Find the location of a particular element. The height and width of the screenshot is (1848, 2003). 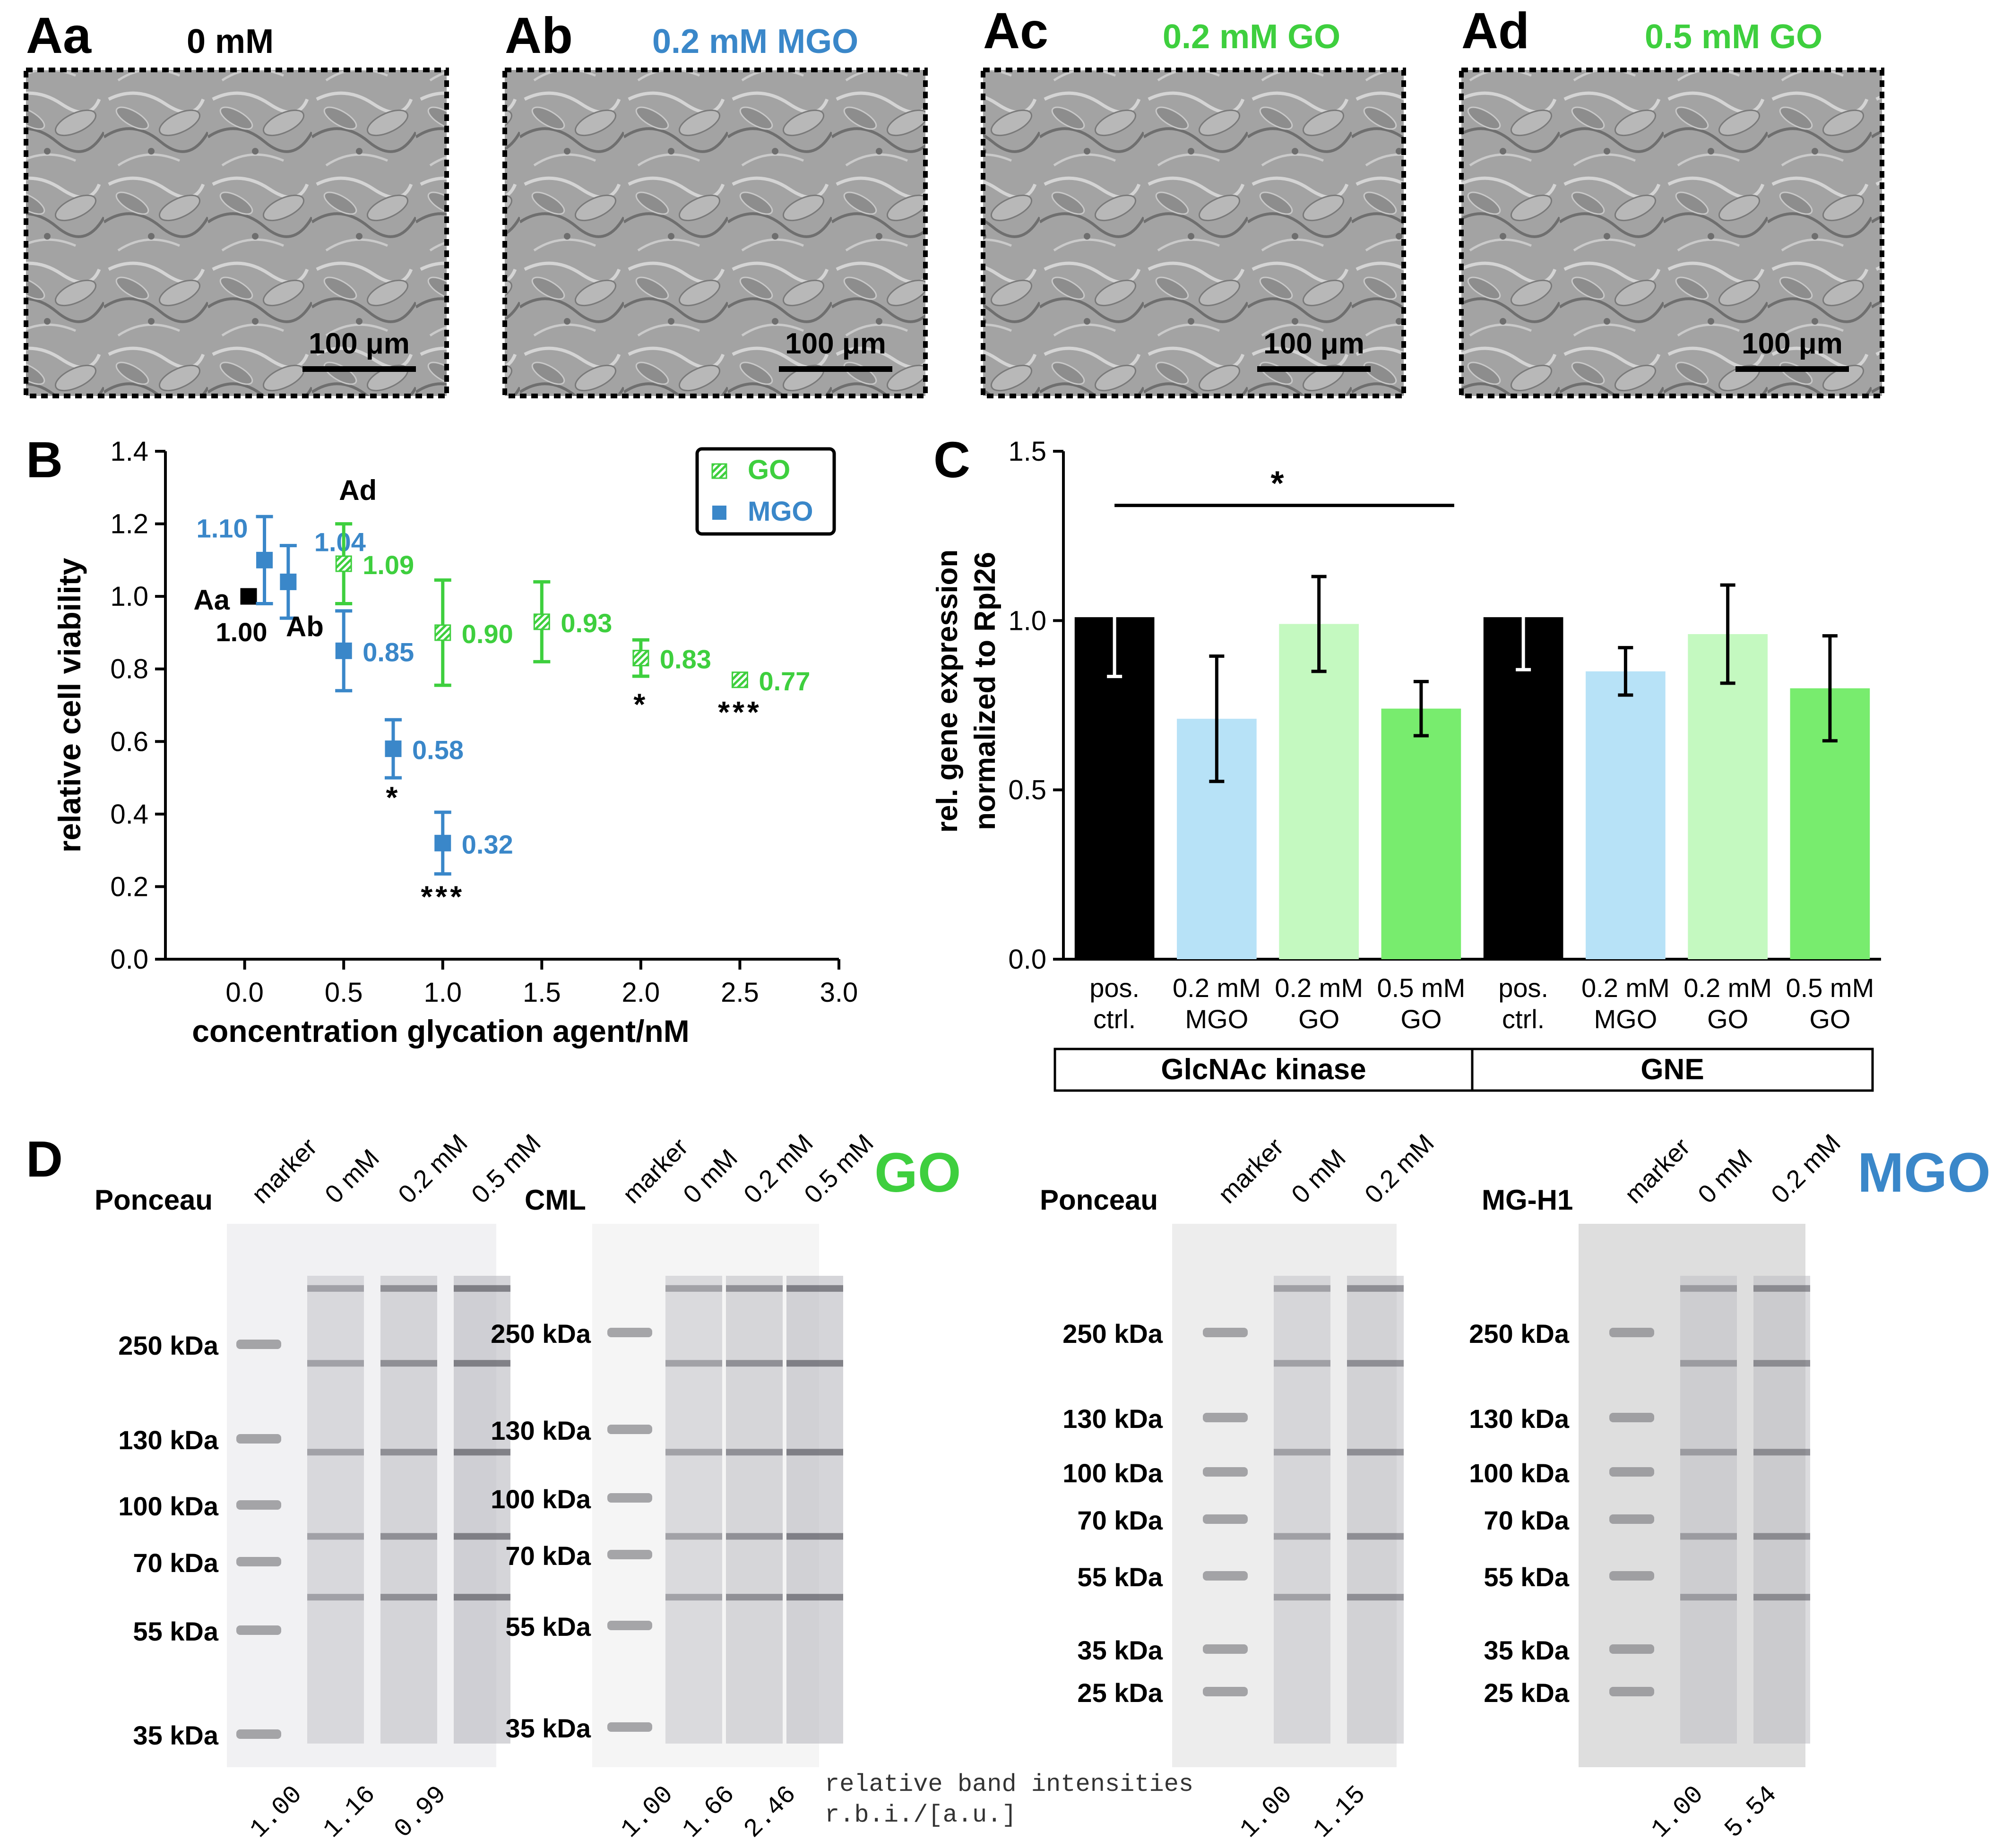

group-label: GlcNAc kinase is located at coordinates (1263, 1069).